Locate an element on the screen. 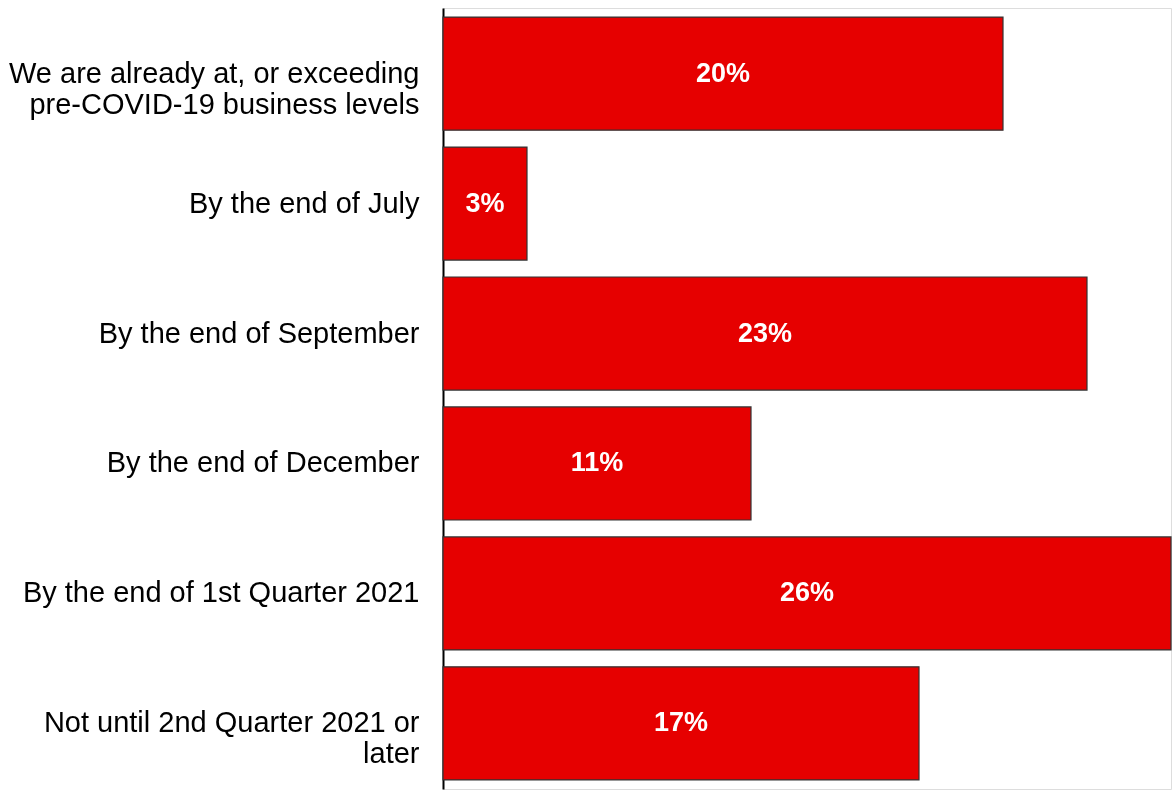 This screenshot has height=791, width=1172. data-label: 23% is located at coordinates (765, 332).